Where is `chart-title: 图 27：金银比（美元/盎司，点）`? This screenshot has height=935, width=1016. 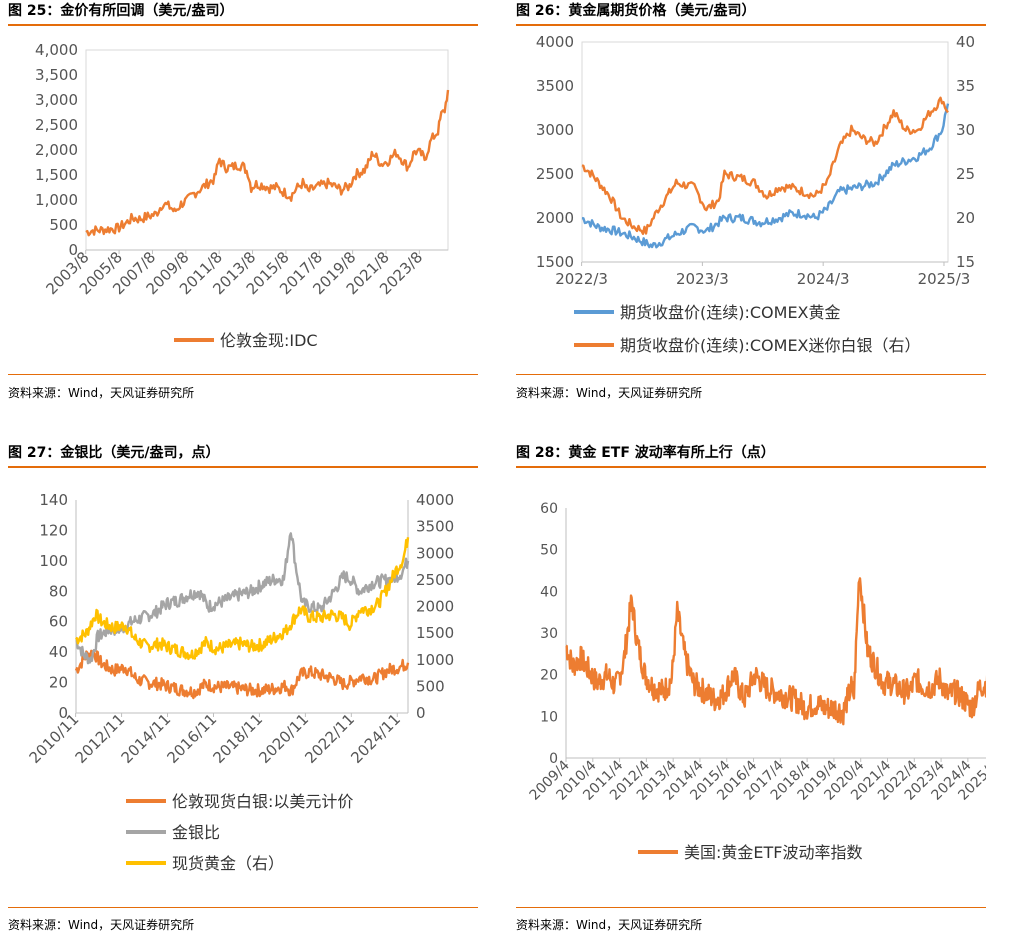 chart-title: 图 27：金银比（美元/盎司，点） is located at coordinates (114, 453).